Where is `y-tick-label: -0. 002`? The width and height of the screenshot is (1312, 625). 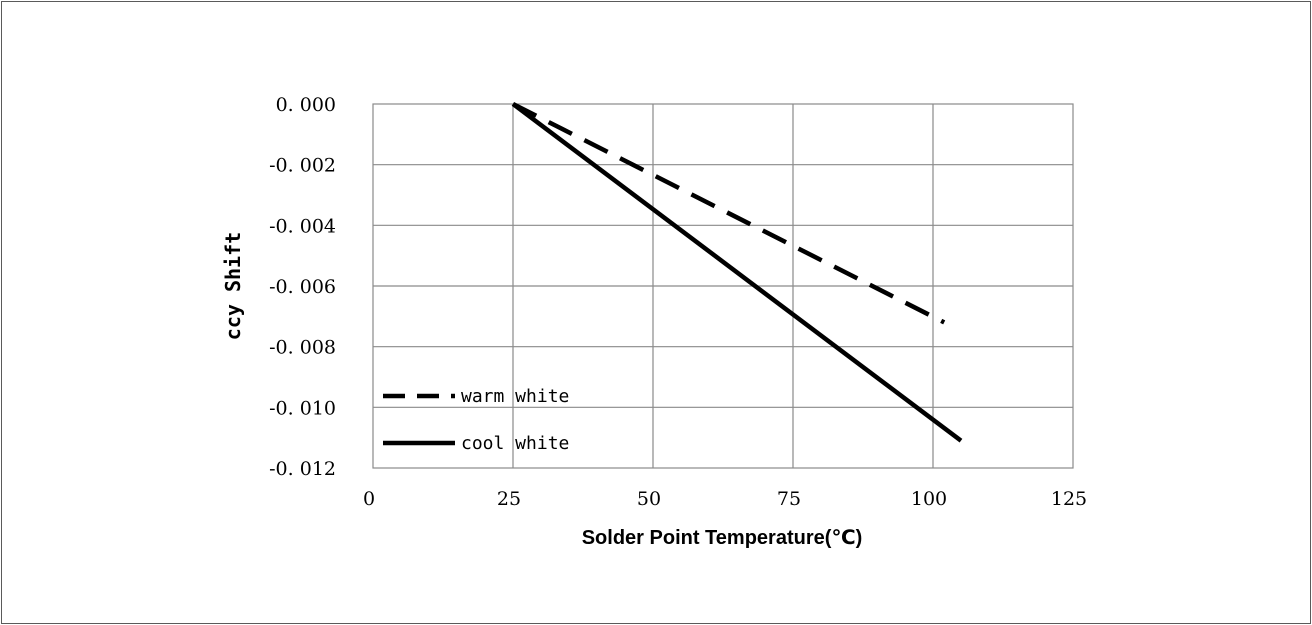
y-tick-label: -0. 002 is located at coordinates (302, 166).